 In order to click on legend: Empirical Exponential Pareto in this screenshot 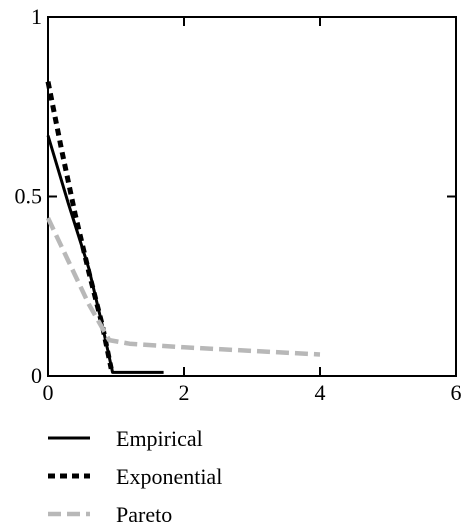, I will do `click(135, 476)`.